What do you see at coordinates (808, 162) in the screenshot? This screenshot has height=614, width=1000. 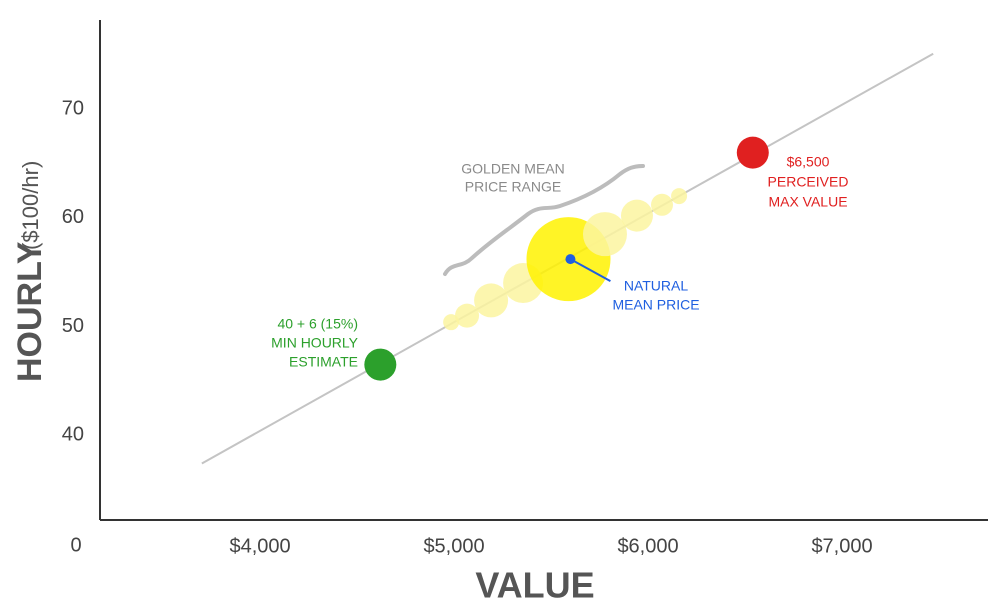 I see `point-label: $6,500` at bounding box center [808, 162].